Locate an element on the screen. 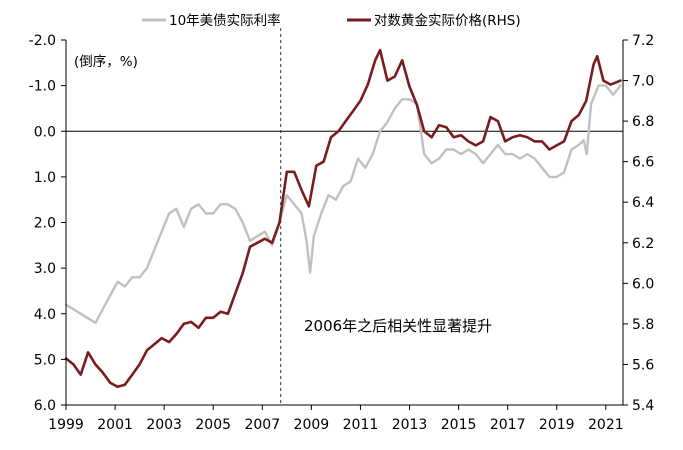 The width and height of the screenshot is (683, 450). left-axis: -2.0 -1.0 0.0 1.0 2.0 3.0 4.0 5.0 6.0 is located at coordinates (48, 223).